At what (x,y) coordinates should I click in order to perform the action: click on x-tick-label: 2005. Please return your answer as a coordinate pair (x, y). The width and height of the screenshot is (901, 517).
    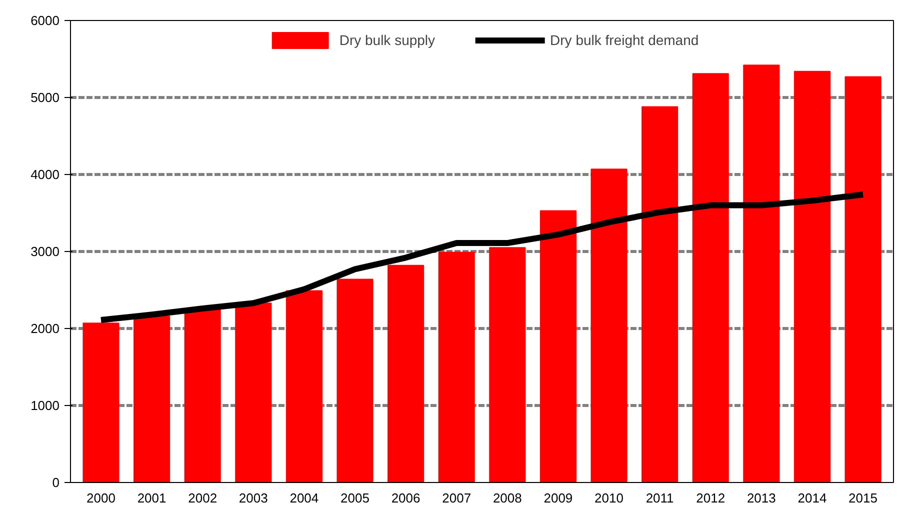
    Looking at the image, I should click on (355, 498).